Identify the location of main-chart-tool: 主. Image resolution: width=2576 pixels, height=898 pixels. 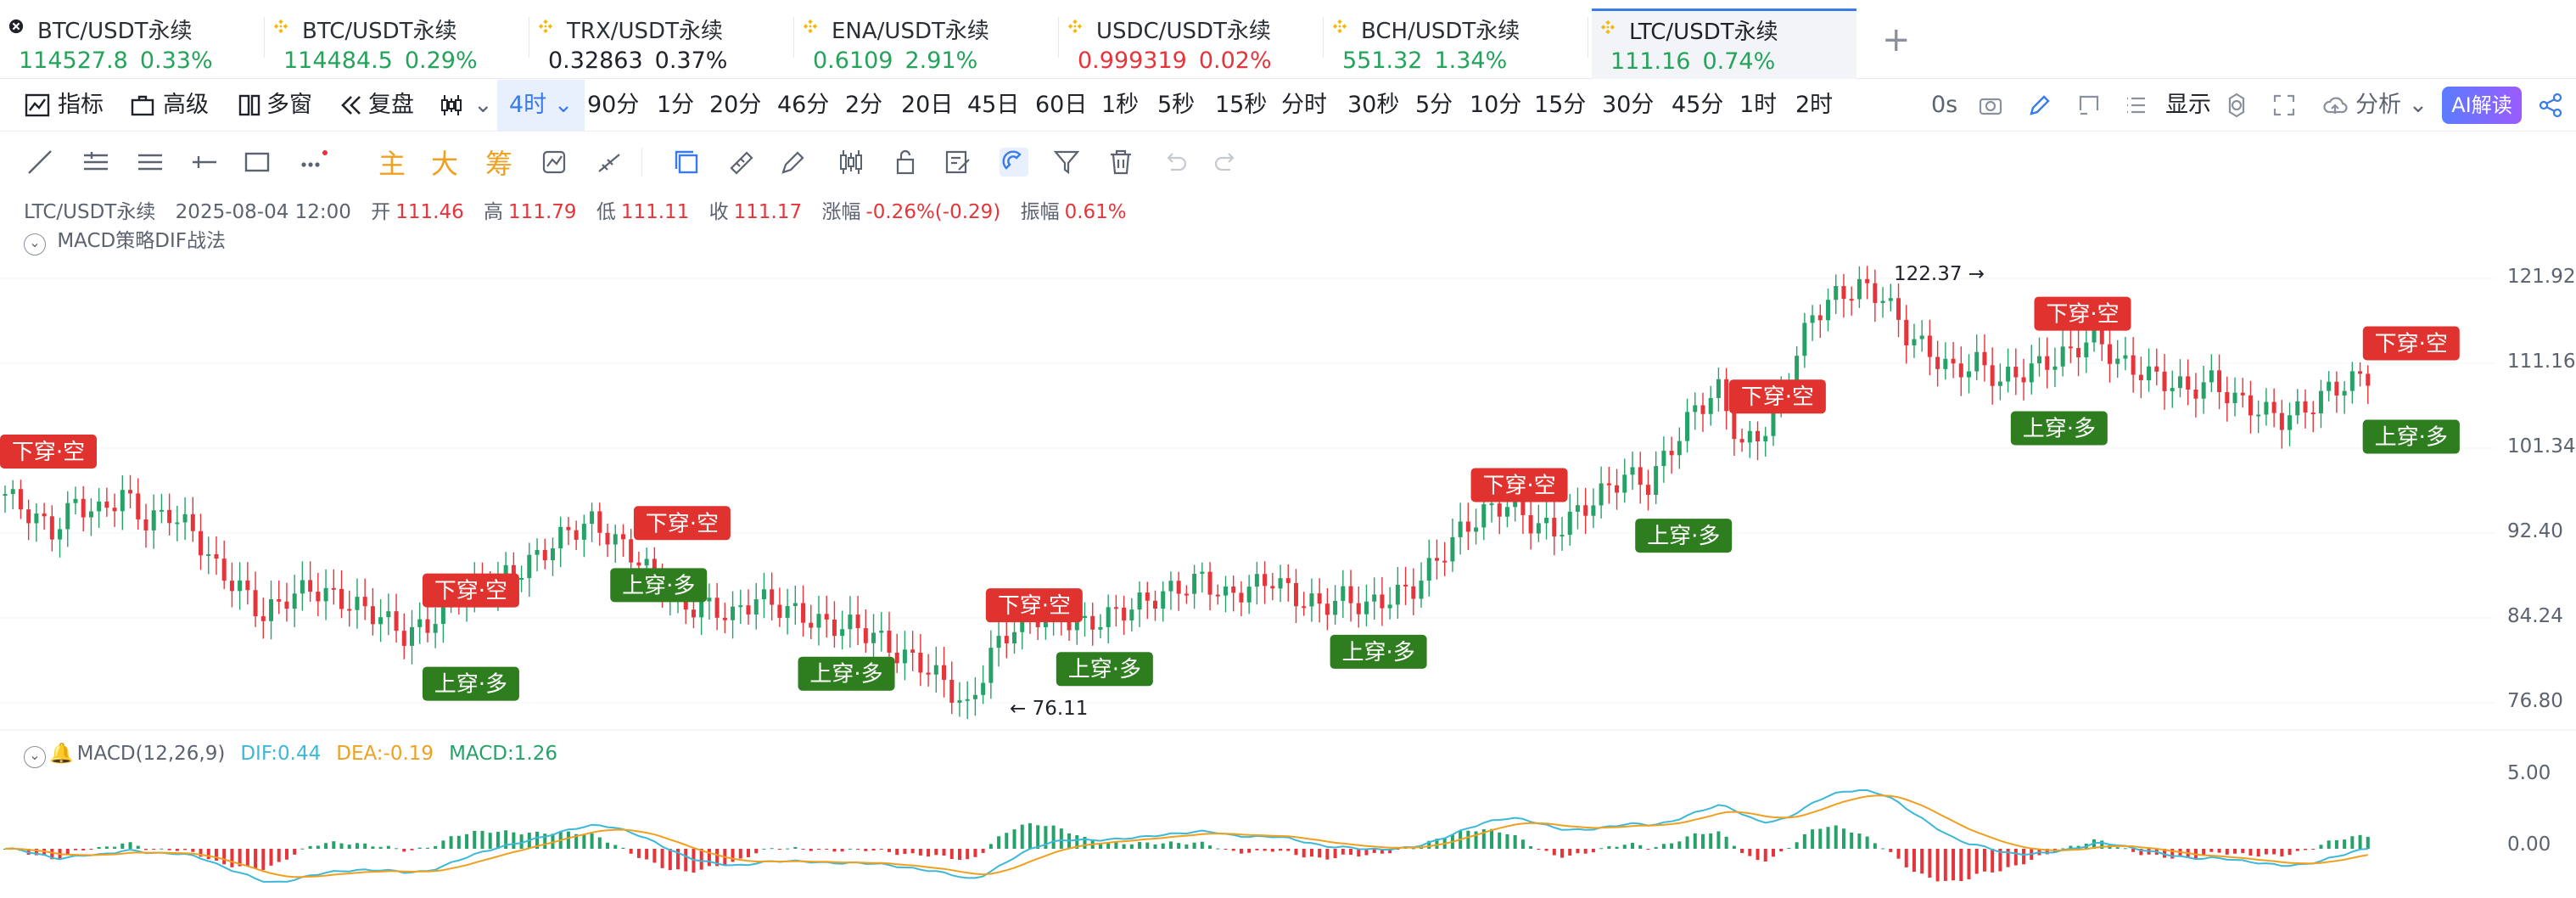
(392, 164).